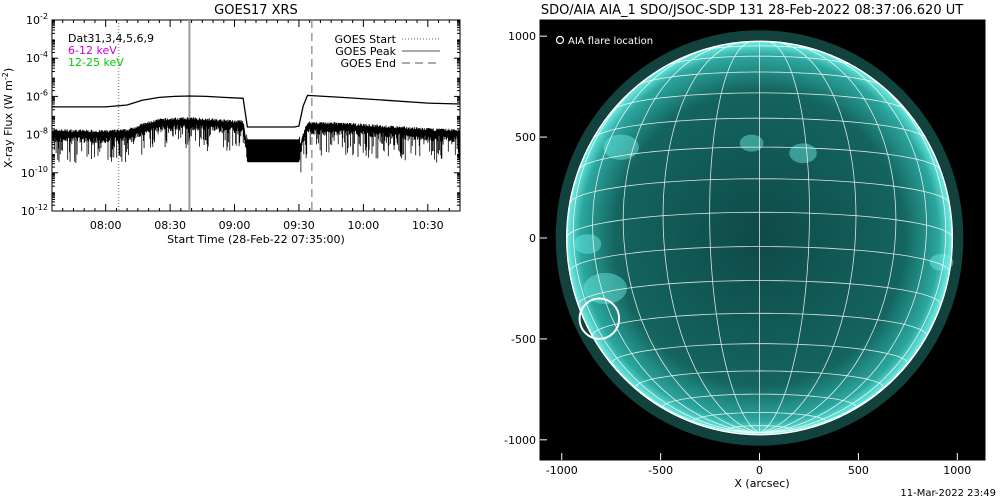 This screenshot has width=1000, height=500. I want to click on image-y-tick-label: -500, so click(523, 339).